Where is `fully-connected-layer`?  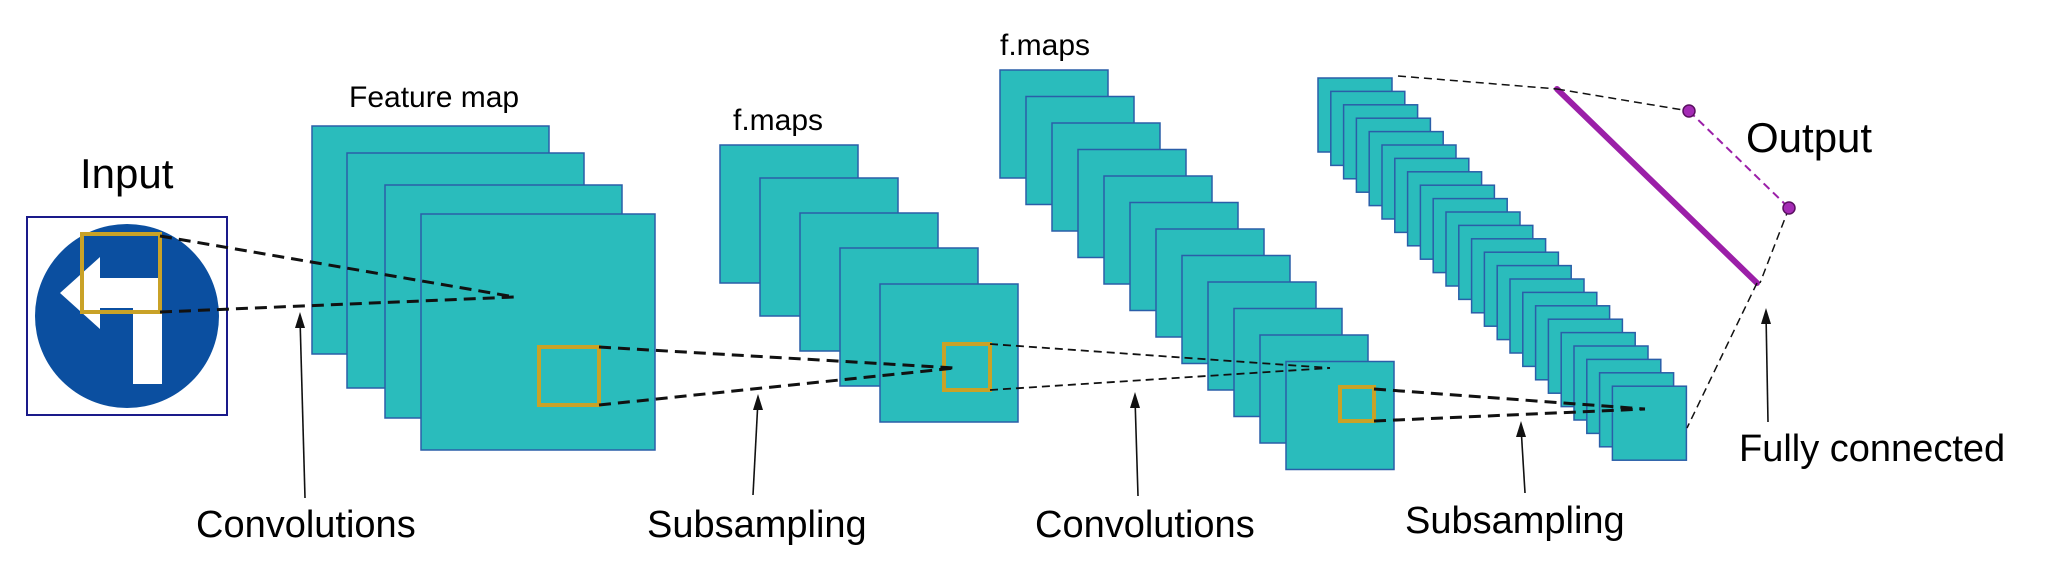
fully-connected-layer is located at coordinates (1596, 252).